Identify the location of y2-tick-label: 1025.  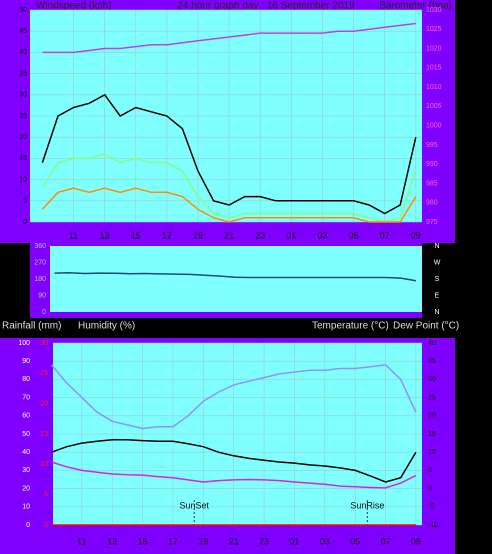
(434, 29).